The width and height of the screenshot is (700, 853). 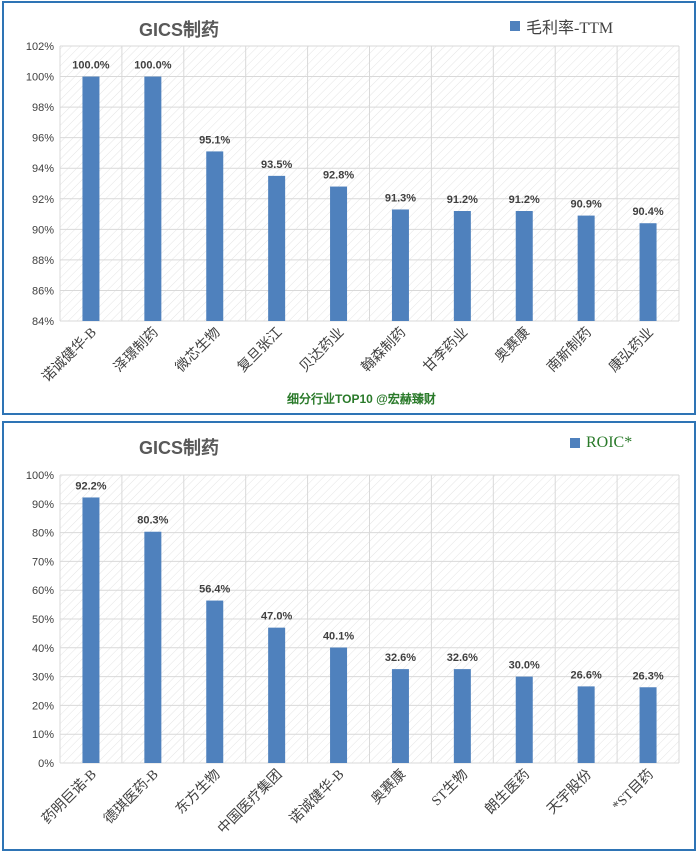 I want to click on y-tick-label: 92%, so click(x=43, y=200).